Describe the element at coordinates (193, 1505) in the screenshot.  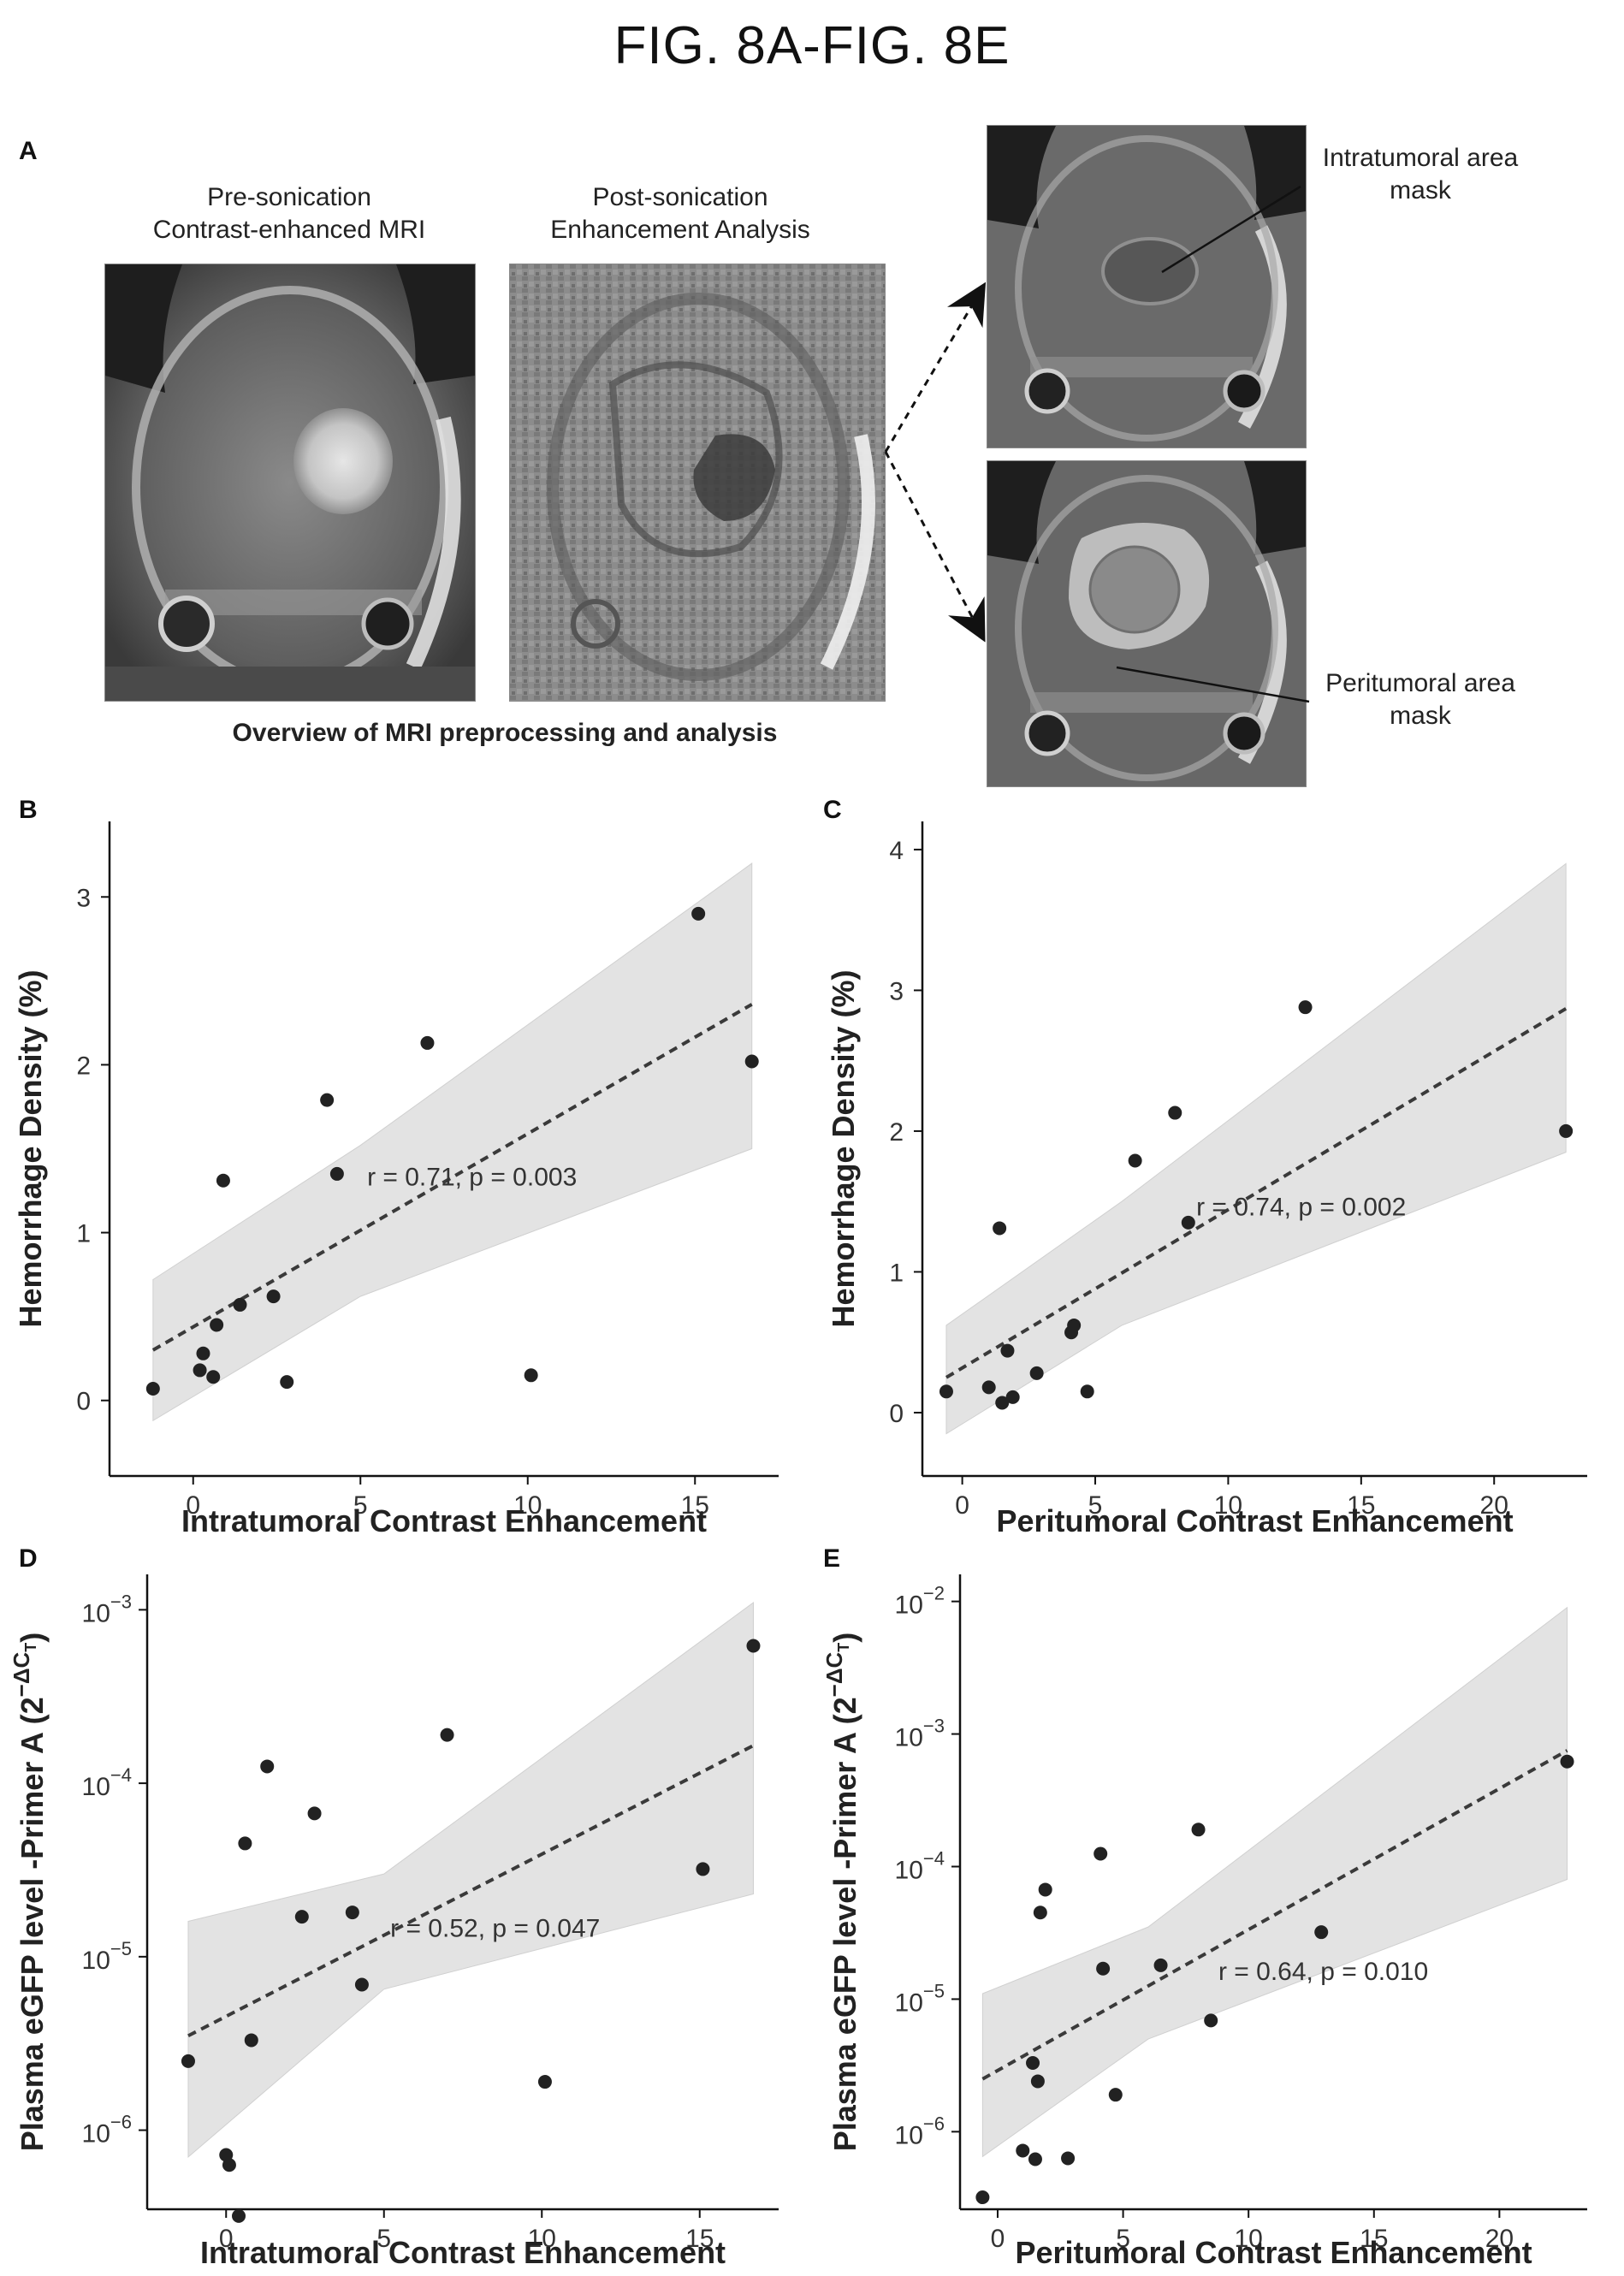
I see `x-tick-label-b: 0` at that location.